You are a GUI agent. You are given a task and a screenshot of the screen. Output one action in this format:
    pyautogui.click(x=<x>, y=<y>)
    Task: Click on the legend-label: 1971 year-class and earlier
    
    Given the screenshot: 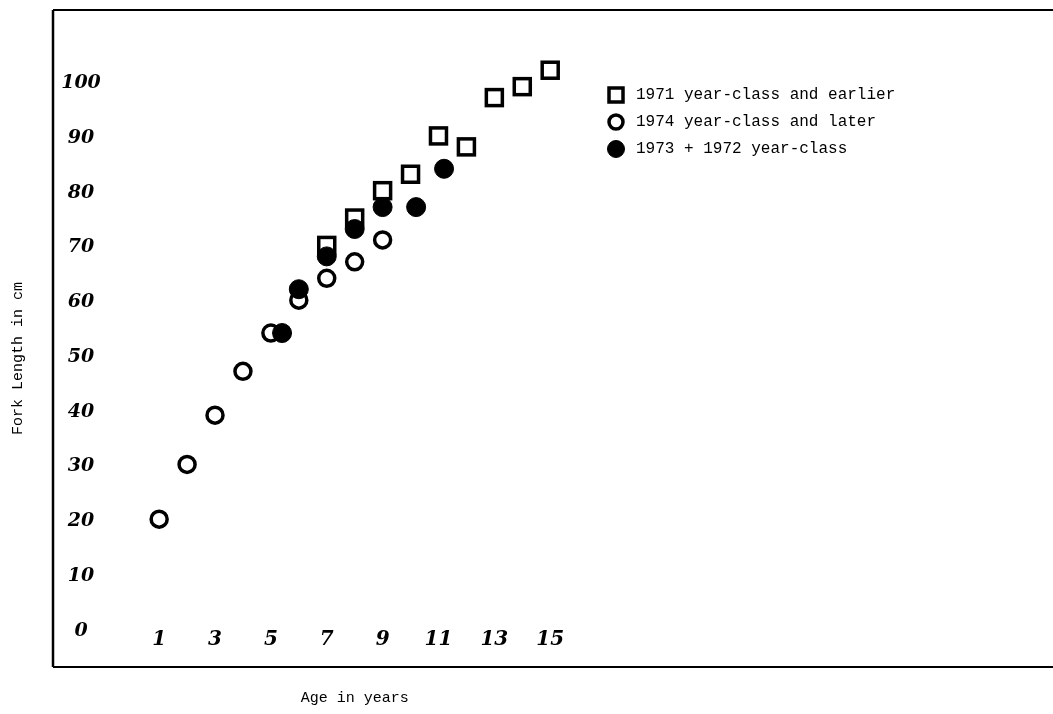 What is the action you would take?
    pyautogui.click(x=766, y=95)
    